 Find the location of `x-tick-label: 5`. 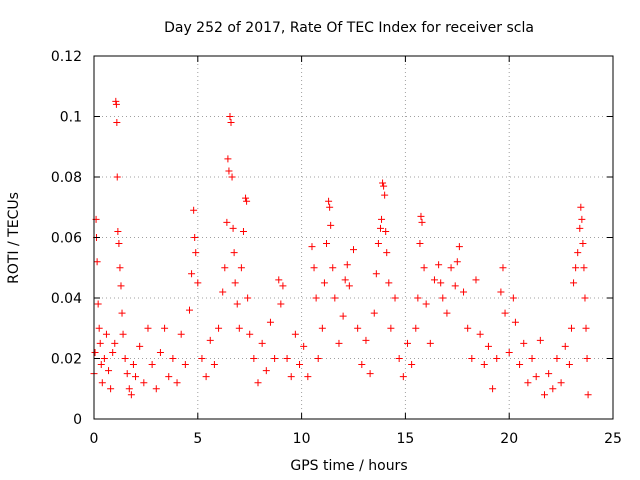

x-tick-label: 5 is located at coordinates (197, 439).